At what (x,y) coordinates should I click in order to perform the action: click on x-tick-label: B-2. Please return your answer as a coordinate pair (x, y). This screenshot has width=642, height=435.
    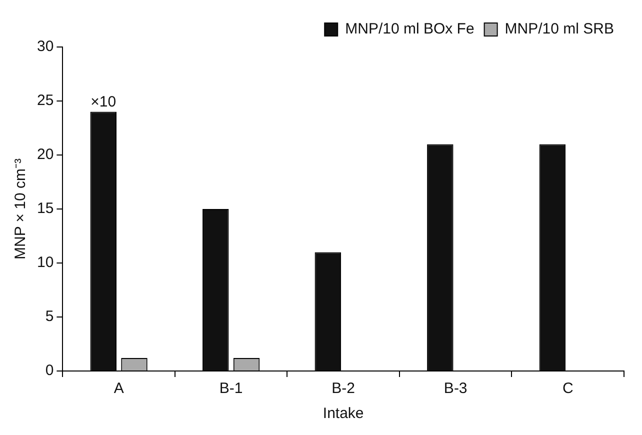
    Looking at the image, I should click on (344, 389).